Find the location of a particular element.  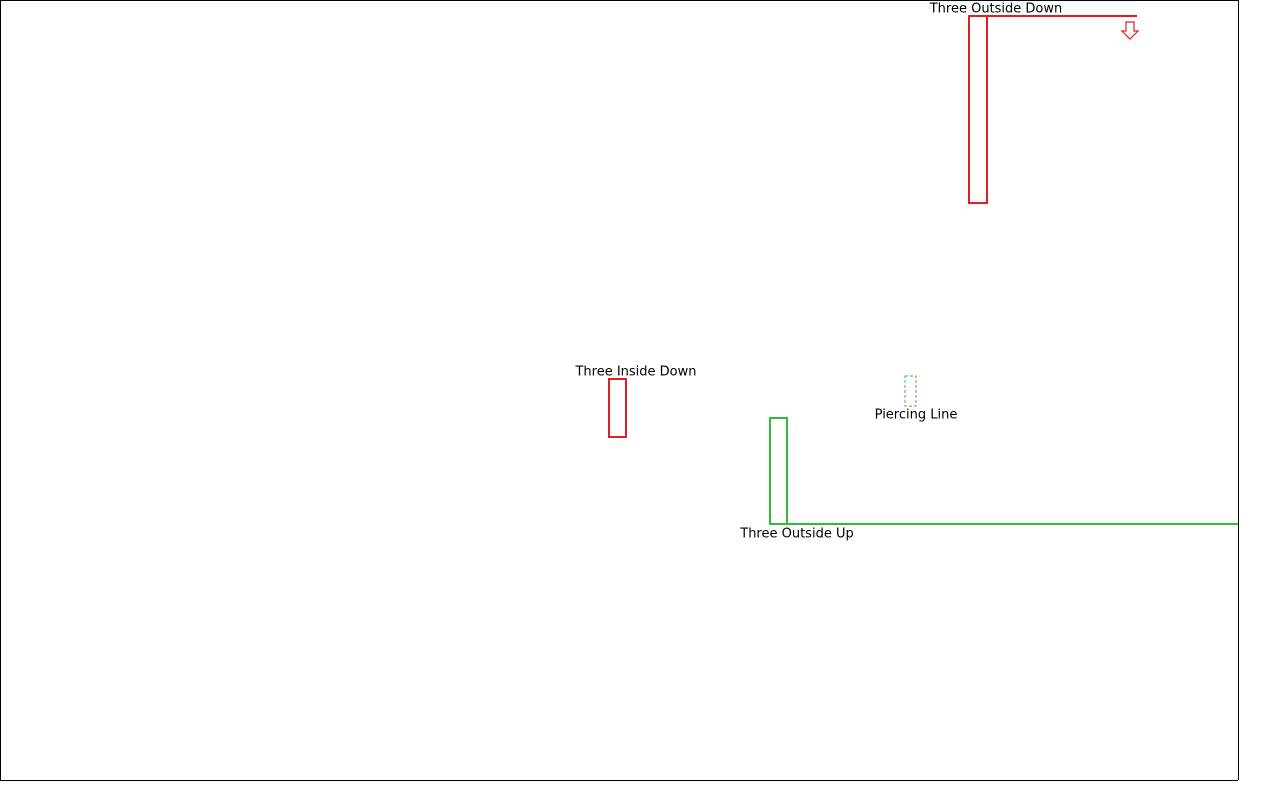

pattern-label: Three Outside Down is located at coordinates (996, 9).